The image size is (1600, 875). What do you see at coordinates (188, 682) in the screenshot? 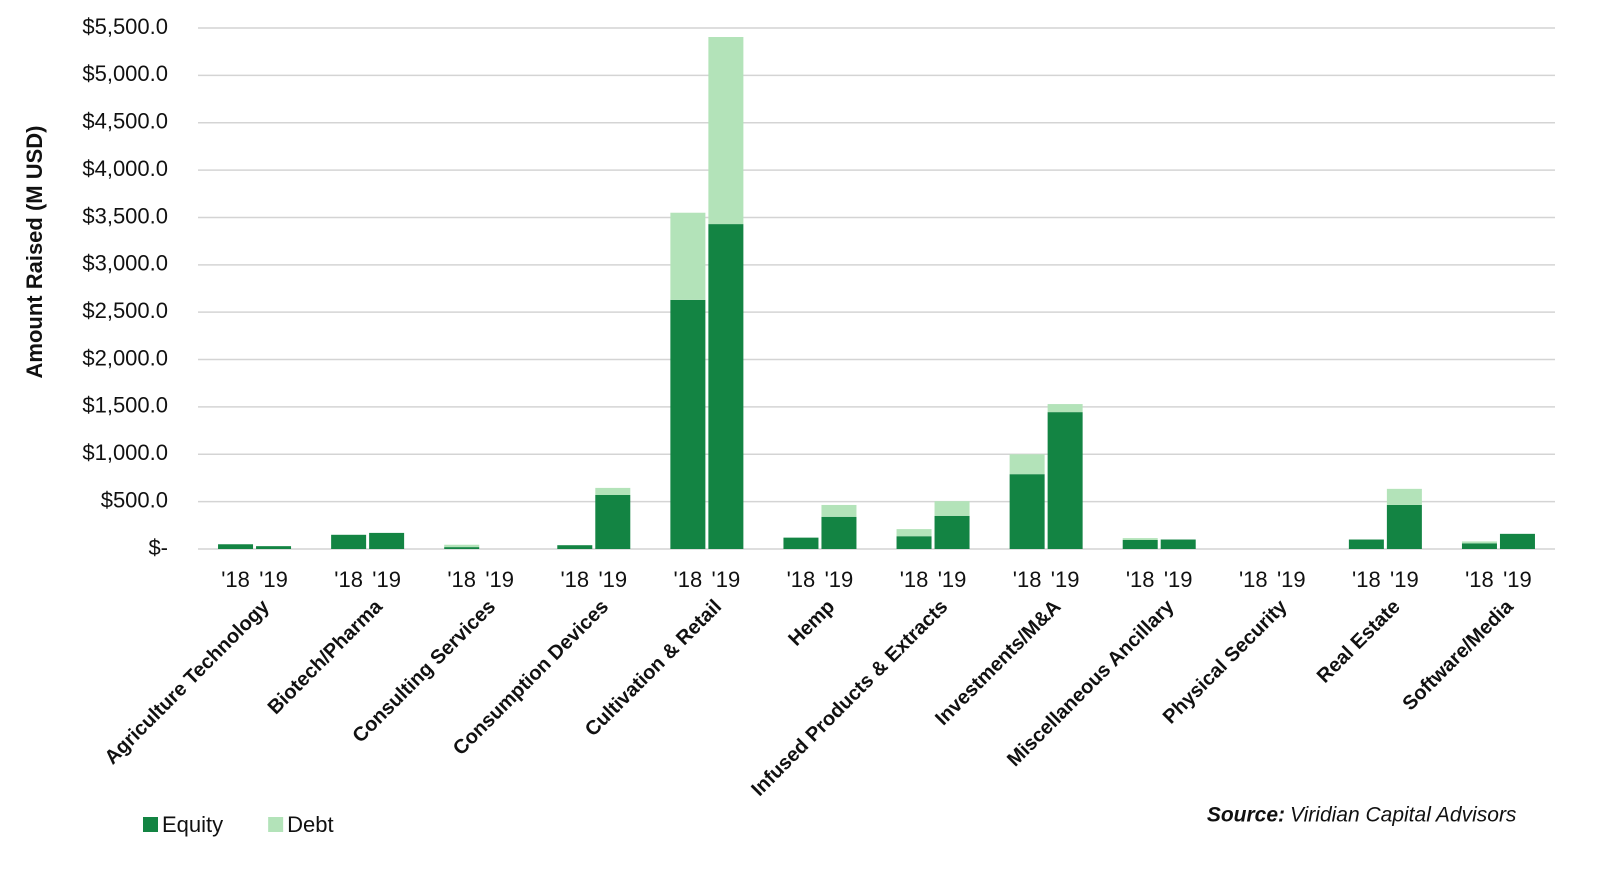
I see `x-category-label: Agriculture Technology` at bounding box center [188, 682].